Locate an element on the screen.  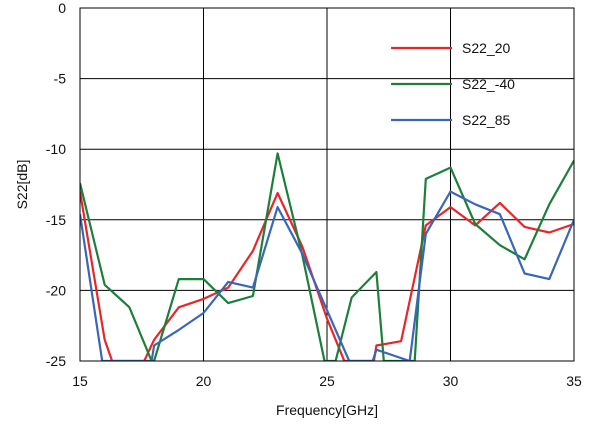
y-tick-label: -15 is located at coordinates (56, 220).